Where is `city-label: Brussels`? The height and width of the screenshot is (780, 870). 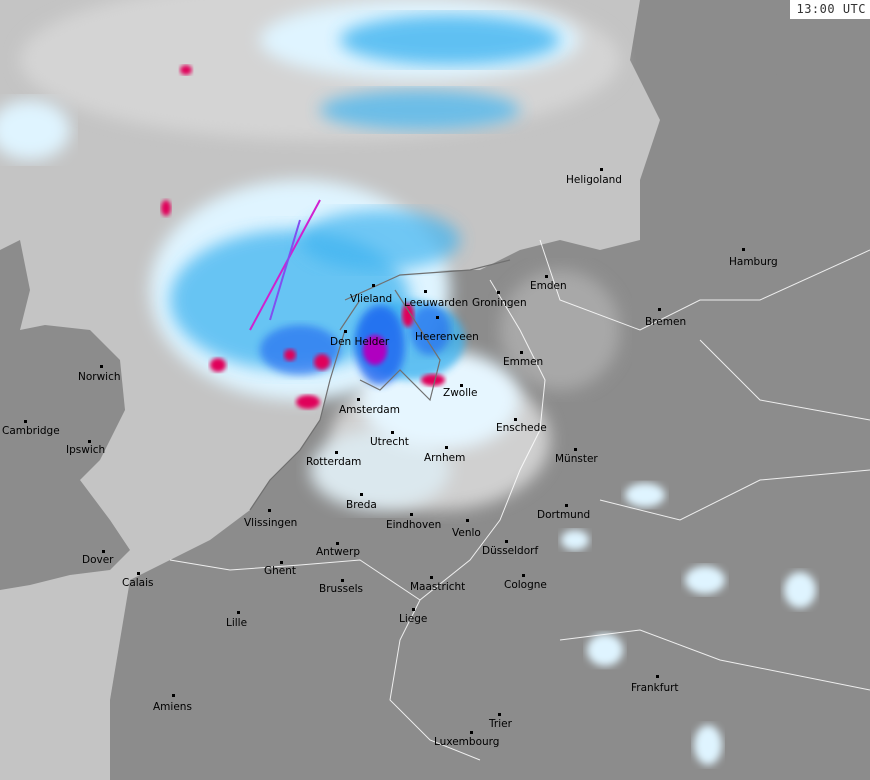
city-label: Brussels is located at coordinates (341, 589).